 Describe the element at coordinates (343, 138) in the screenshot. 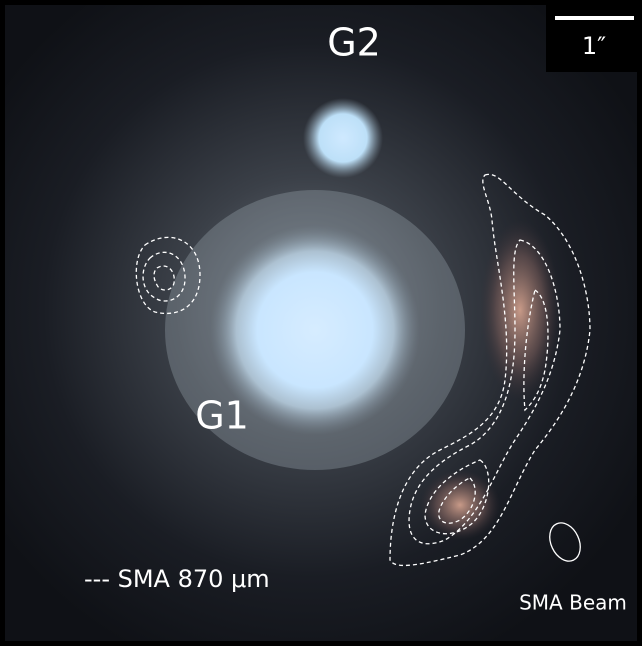

I see `galaxy-g2` at that location.